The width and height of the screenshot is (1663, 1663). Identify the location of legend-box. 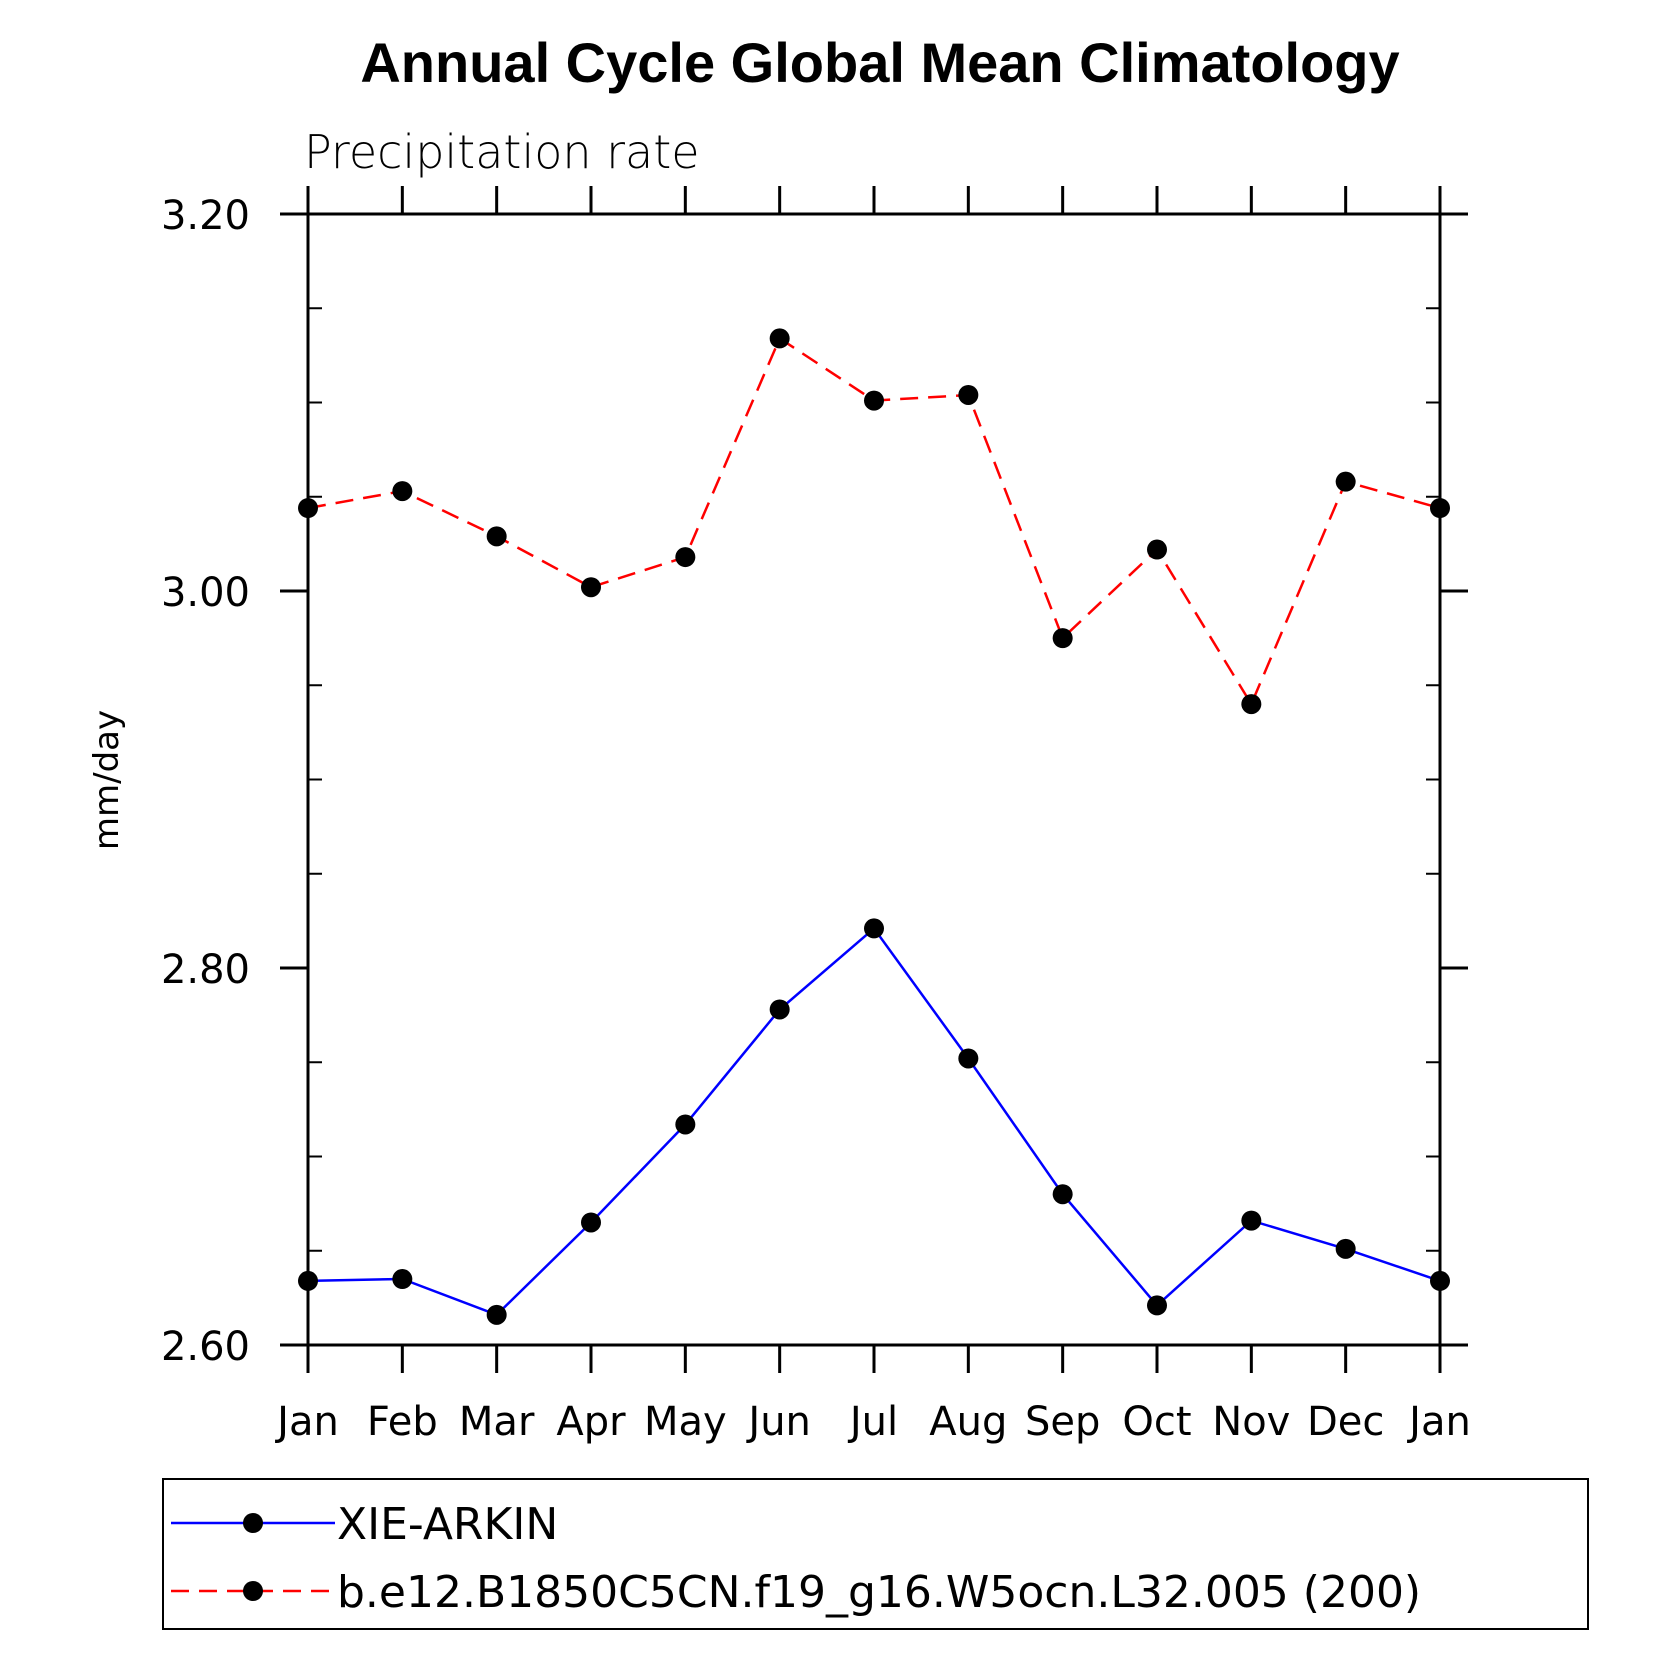
(875, 1554).